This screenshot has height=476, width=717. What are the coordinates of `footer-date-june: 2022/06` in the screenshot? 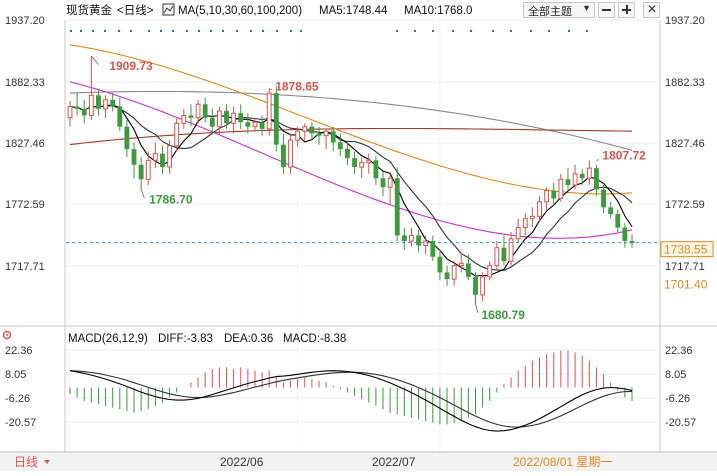 It's located at (242, 462).